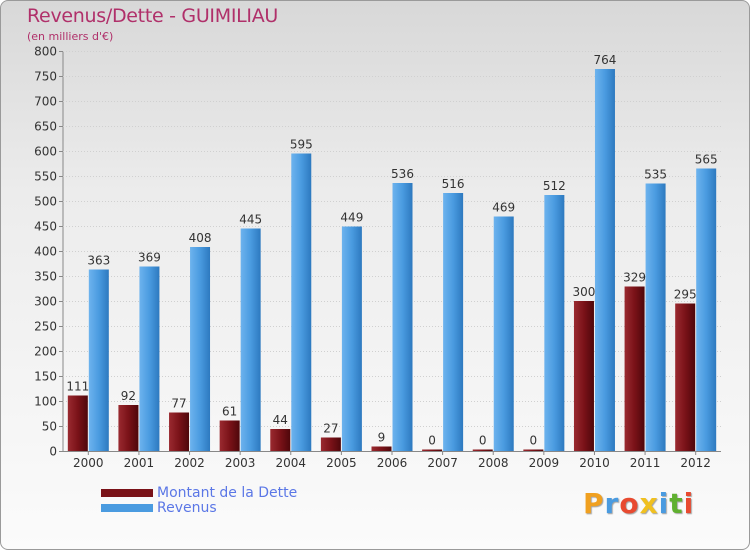 This screenshot has width=750, height=550. I want to click on chart-title: Revenus/Dette - GUIMILIAU, so click(153, 16).